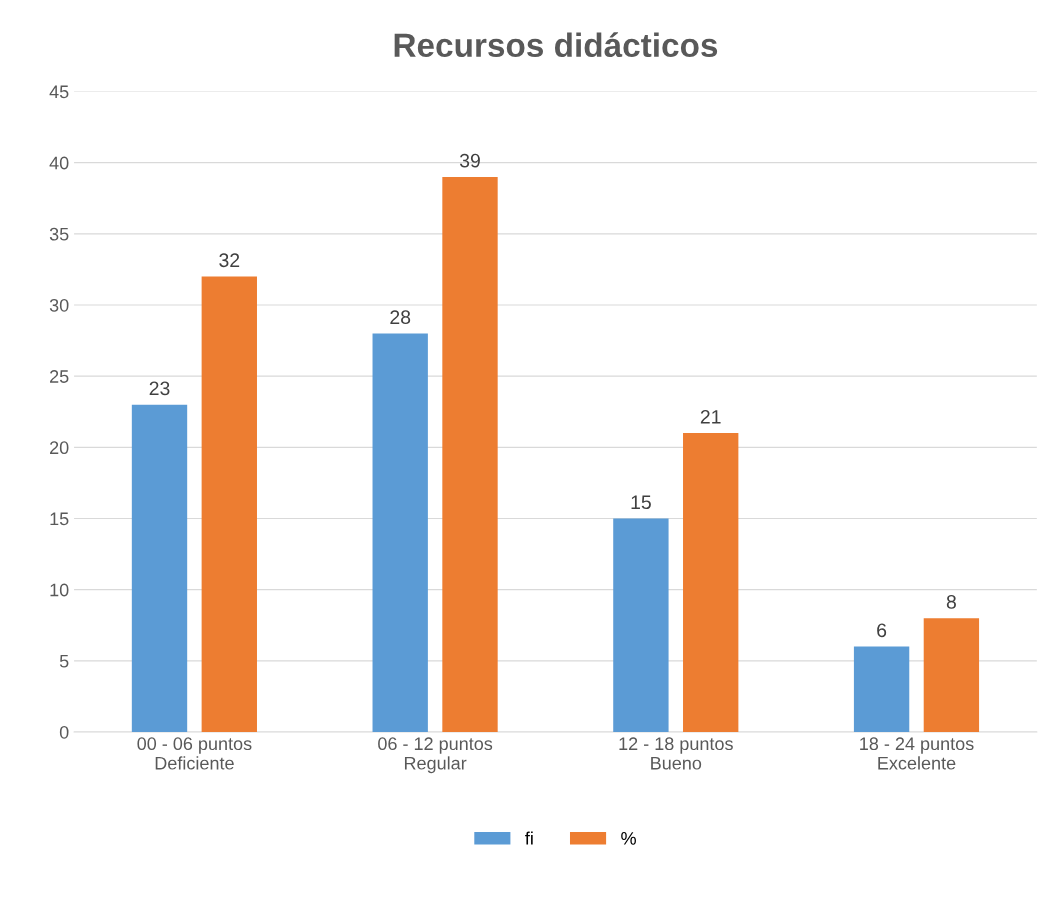 This screenshot has height=915, width=1058. What do you see at coordinates (59, 163) in the screenshot?
I see `y-tick-label: 40` at bounding box center [59, 163].